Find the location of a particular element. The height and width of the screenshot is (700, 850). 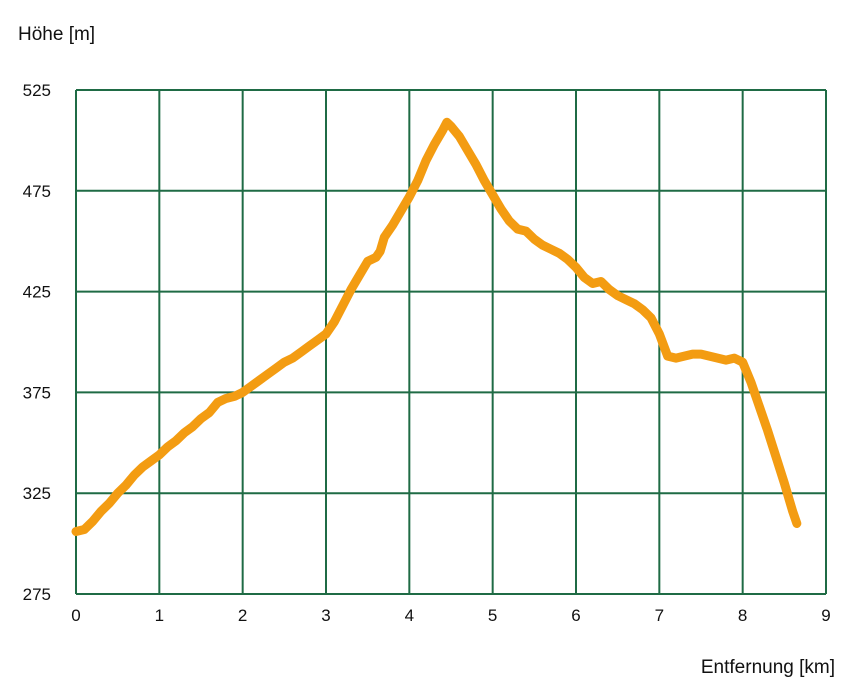

y-tick-label: 425 is located at coordinates (37, 292).